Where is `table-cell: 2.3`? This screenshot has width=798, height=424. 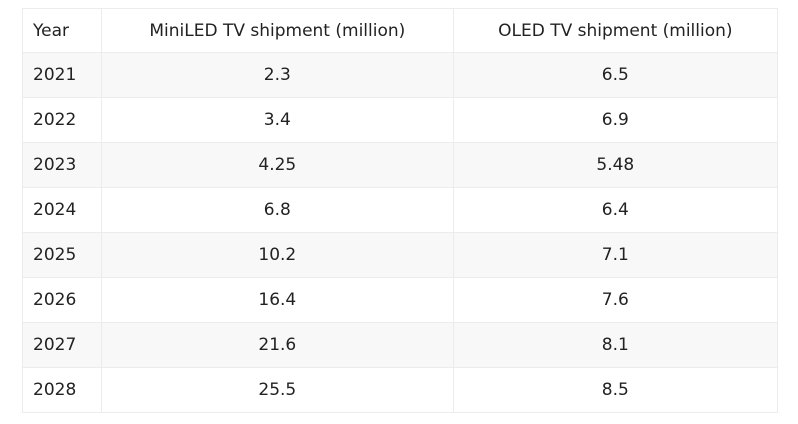 table-cell: 2.3 is located at coordinates (277, 75).